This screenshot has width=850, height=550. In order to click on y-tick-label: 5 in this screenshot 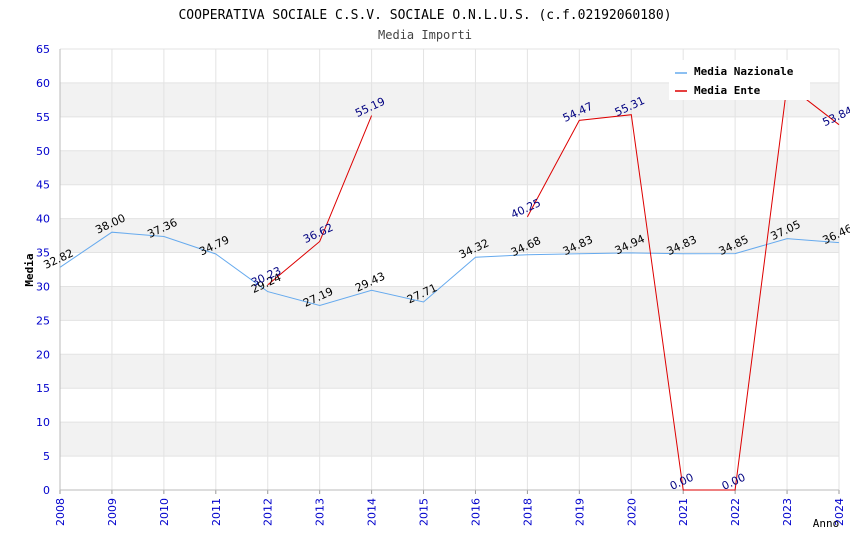, I will do `click(46, 456)`.